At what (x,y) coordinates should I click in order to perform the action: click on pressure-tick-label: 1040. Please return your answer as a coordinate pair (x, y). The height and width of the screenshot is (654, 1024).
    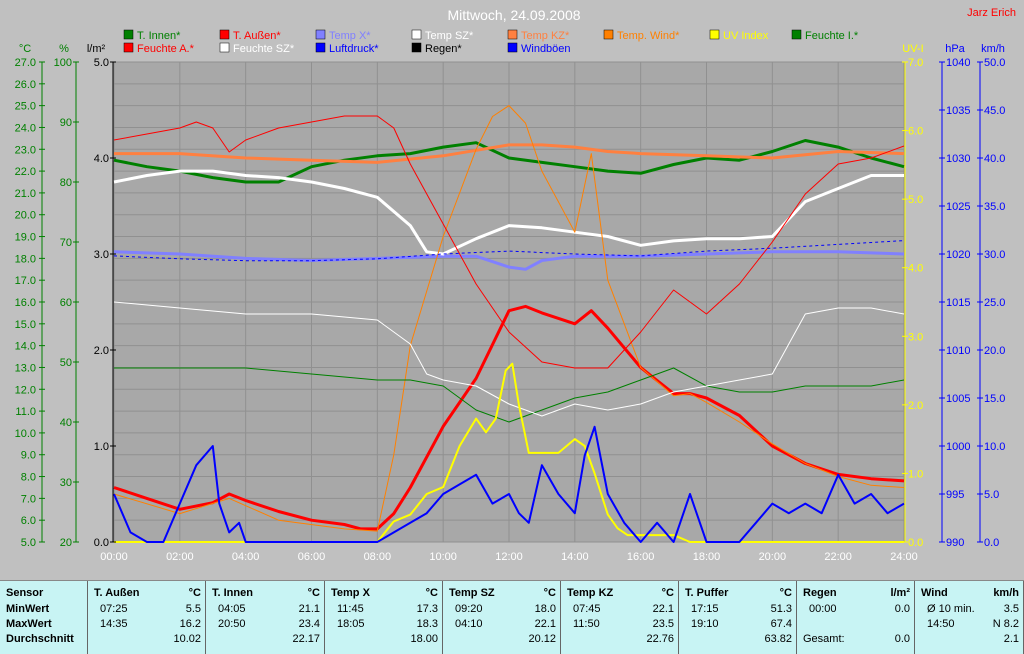
    Looking at the image, I should click on (958, 63).